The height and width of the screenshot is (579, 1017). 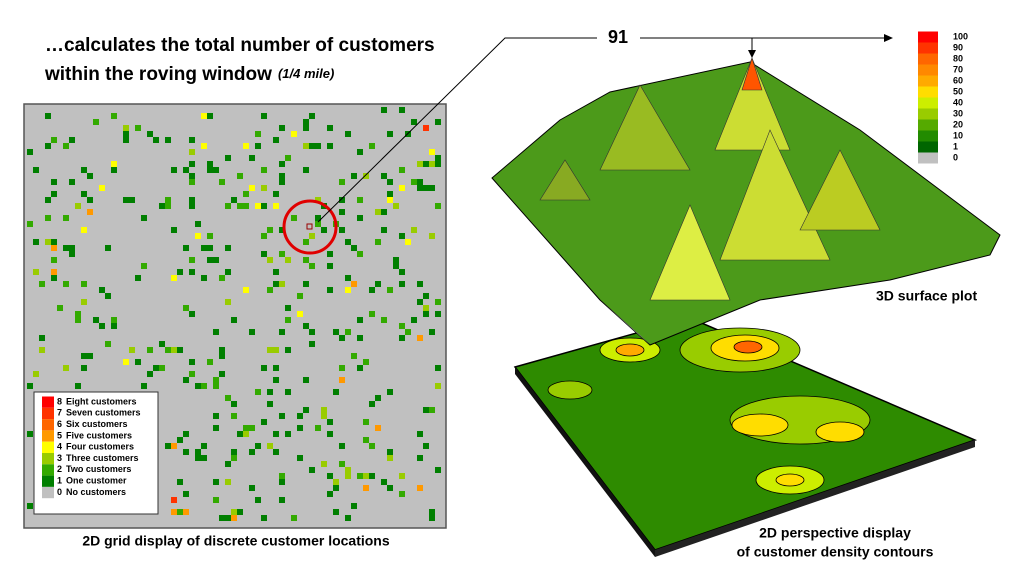 I want to click on legend-value: 30, so click(x=958, y=113).